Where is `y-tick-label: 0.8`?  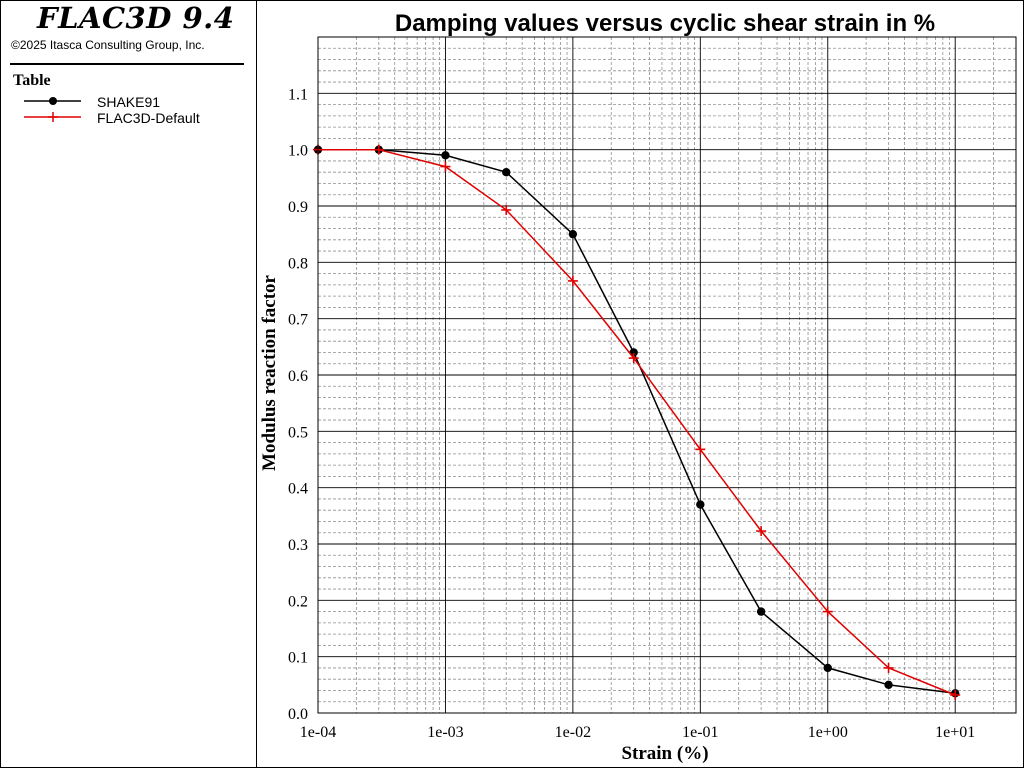 y-tick-label: 0.8 is located at coordinates (298, 263).